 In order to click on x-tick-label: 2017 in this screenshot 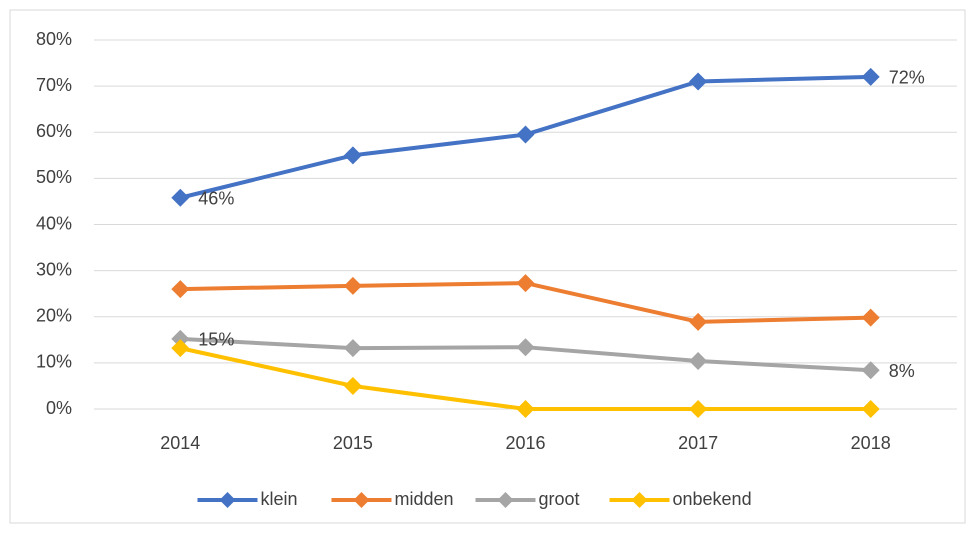, I will do `click(698, 443)`.